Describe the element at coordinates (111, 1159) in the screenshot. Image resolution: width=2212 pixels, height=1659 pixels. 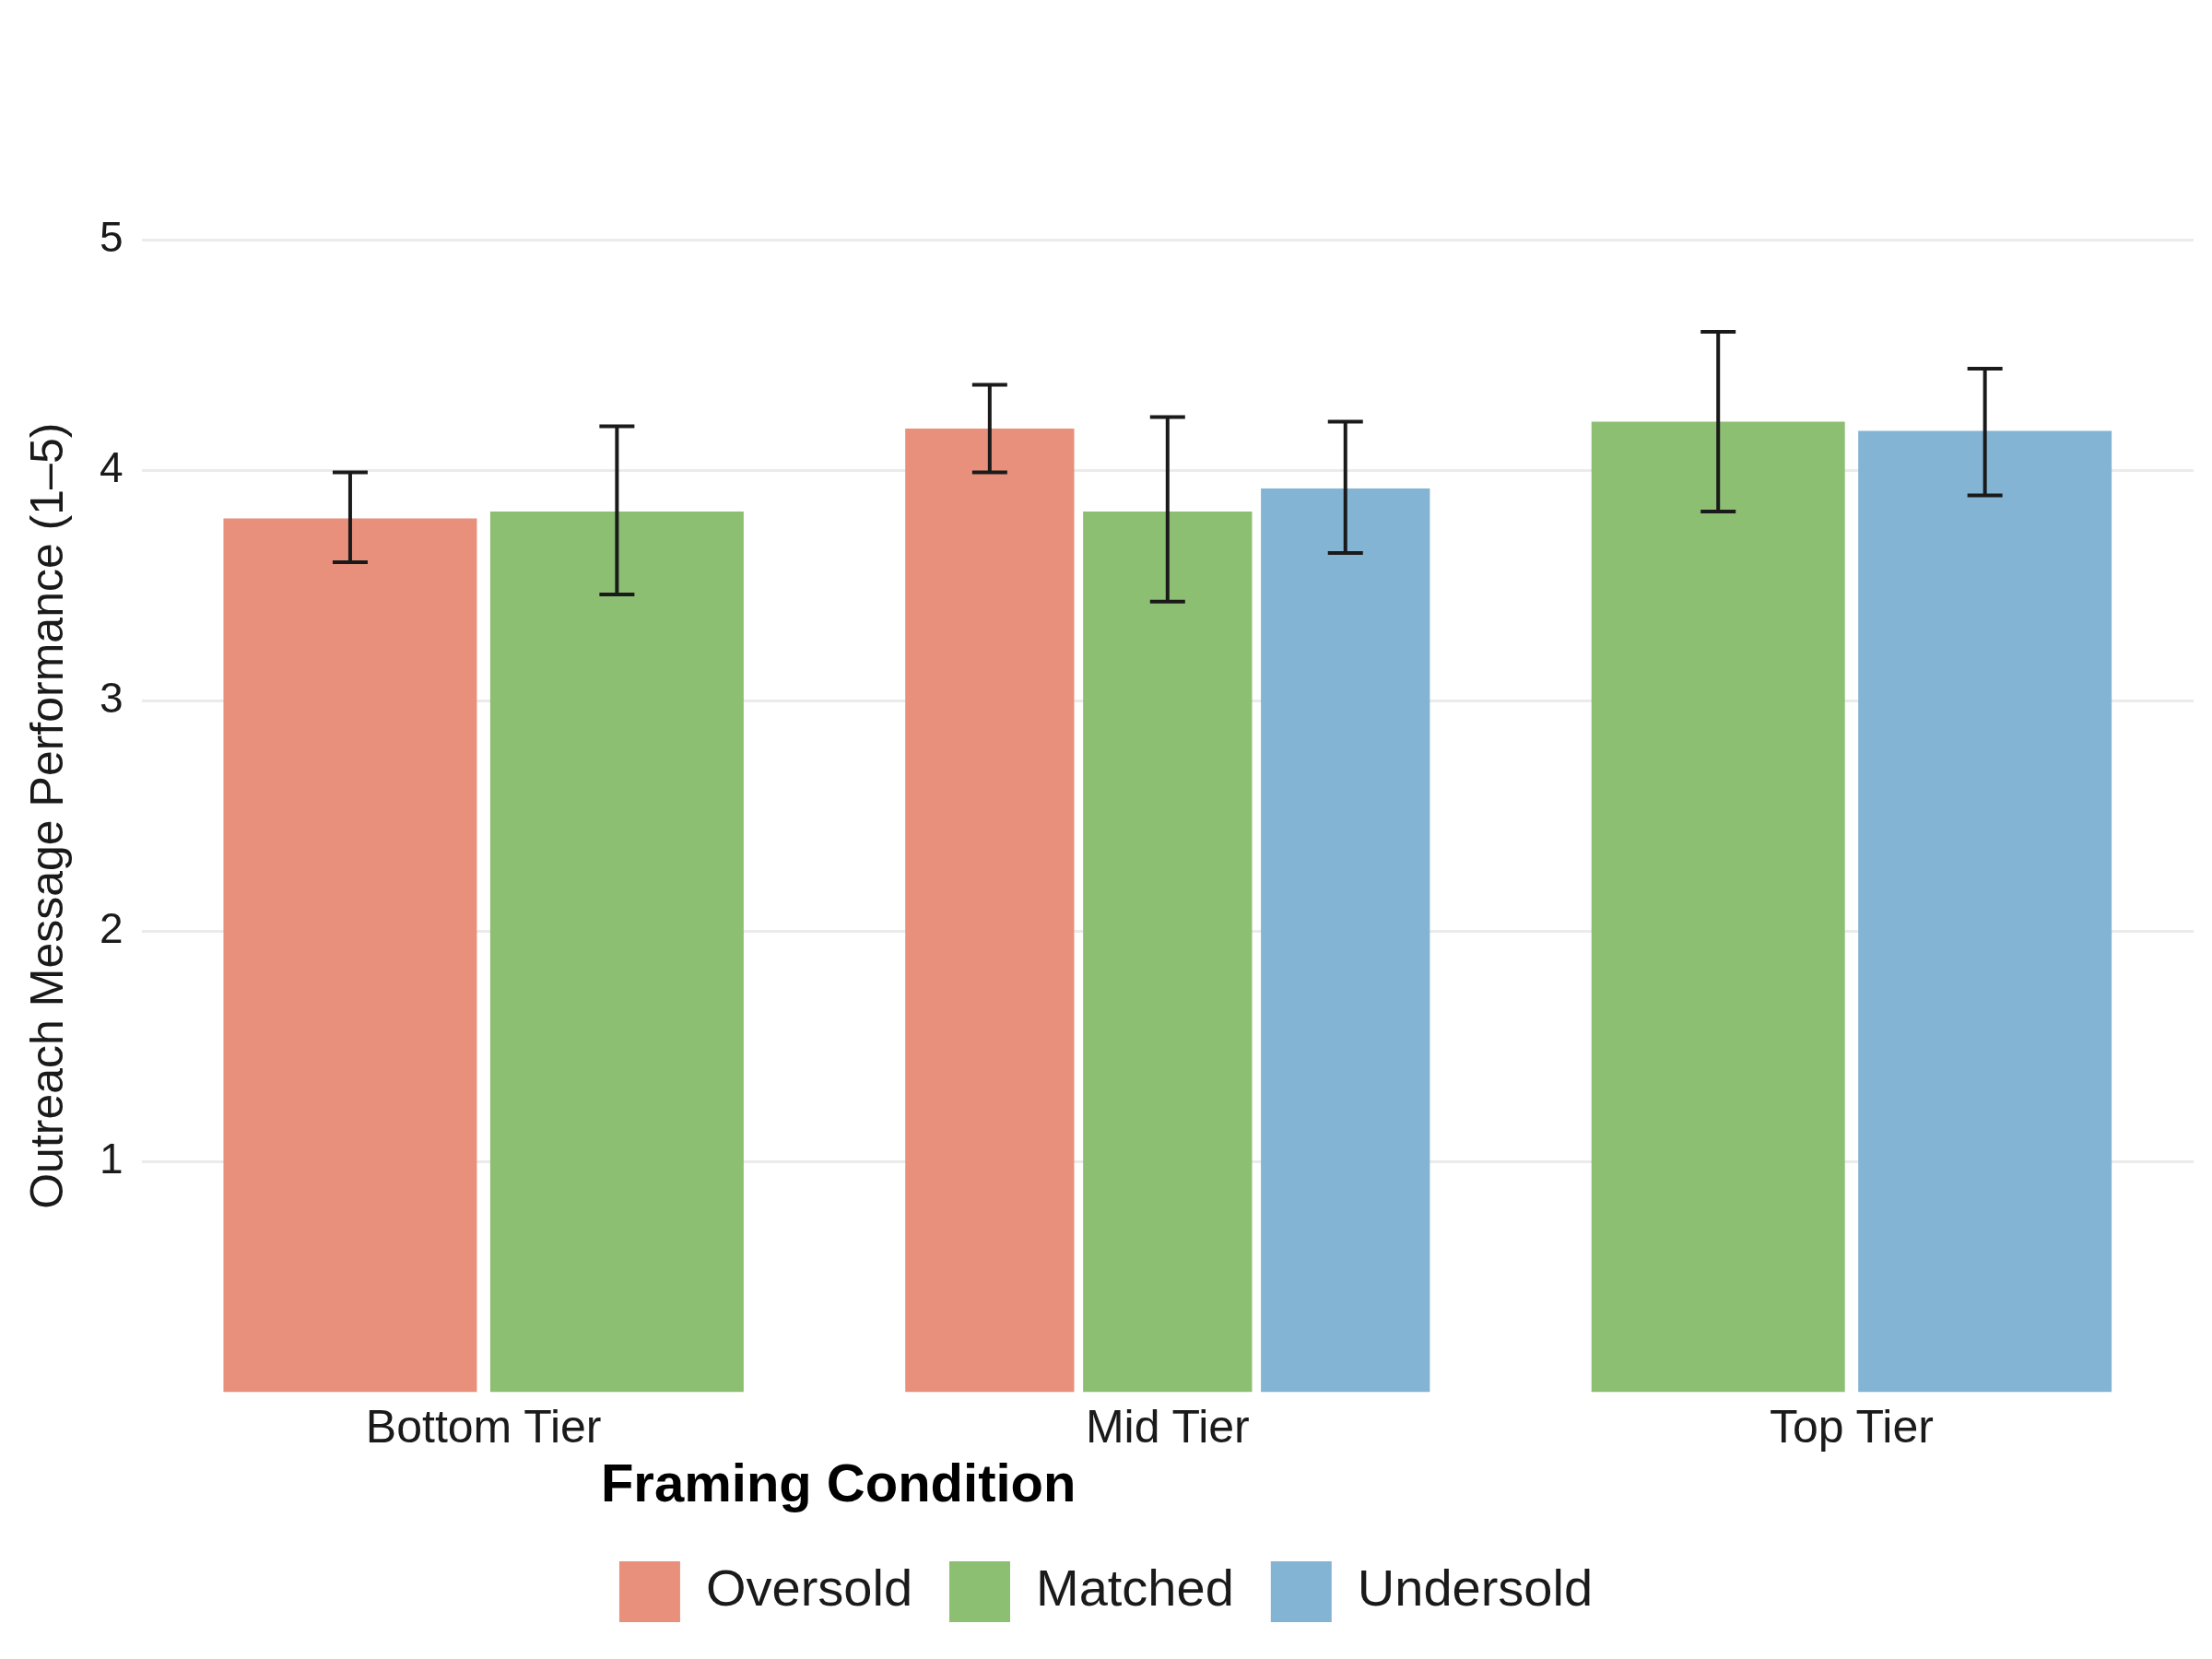
I see `y-tick-label: 1` at that location.